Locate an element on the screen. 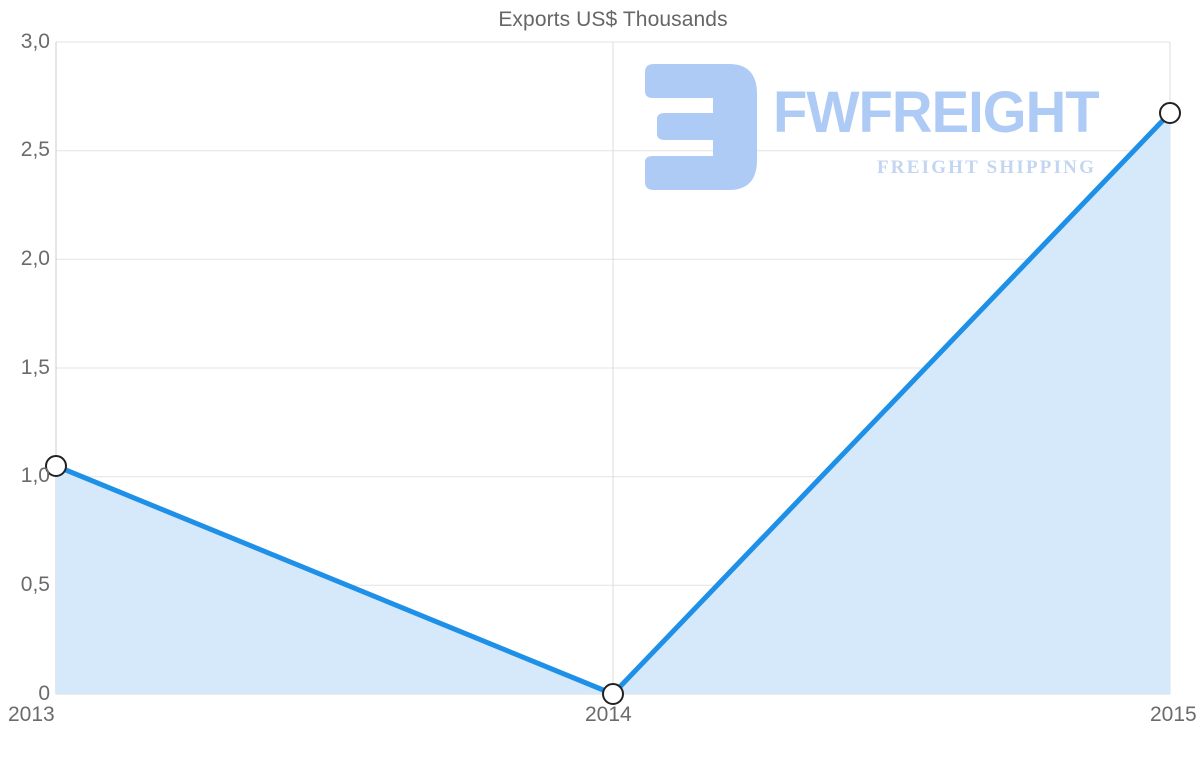  chart-title: Exports US$ Thousands is located at coordinates (613, 19).